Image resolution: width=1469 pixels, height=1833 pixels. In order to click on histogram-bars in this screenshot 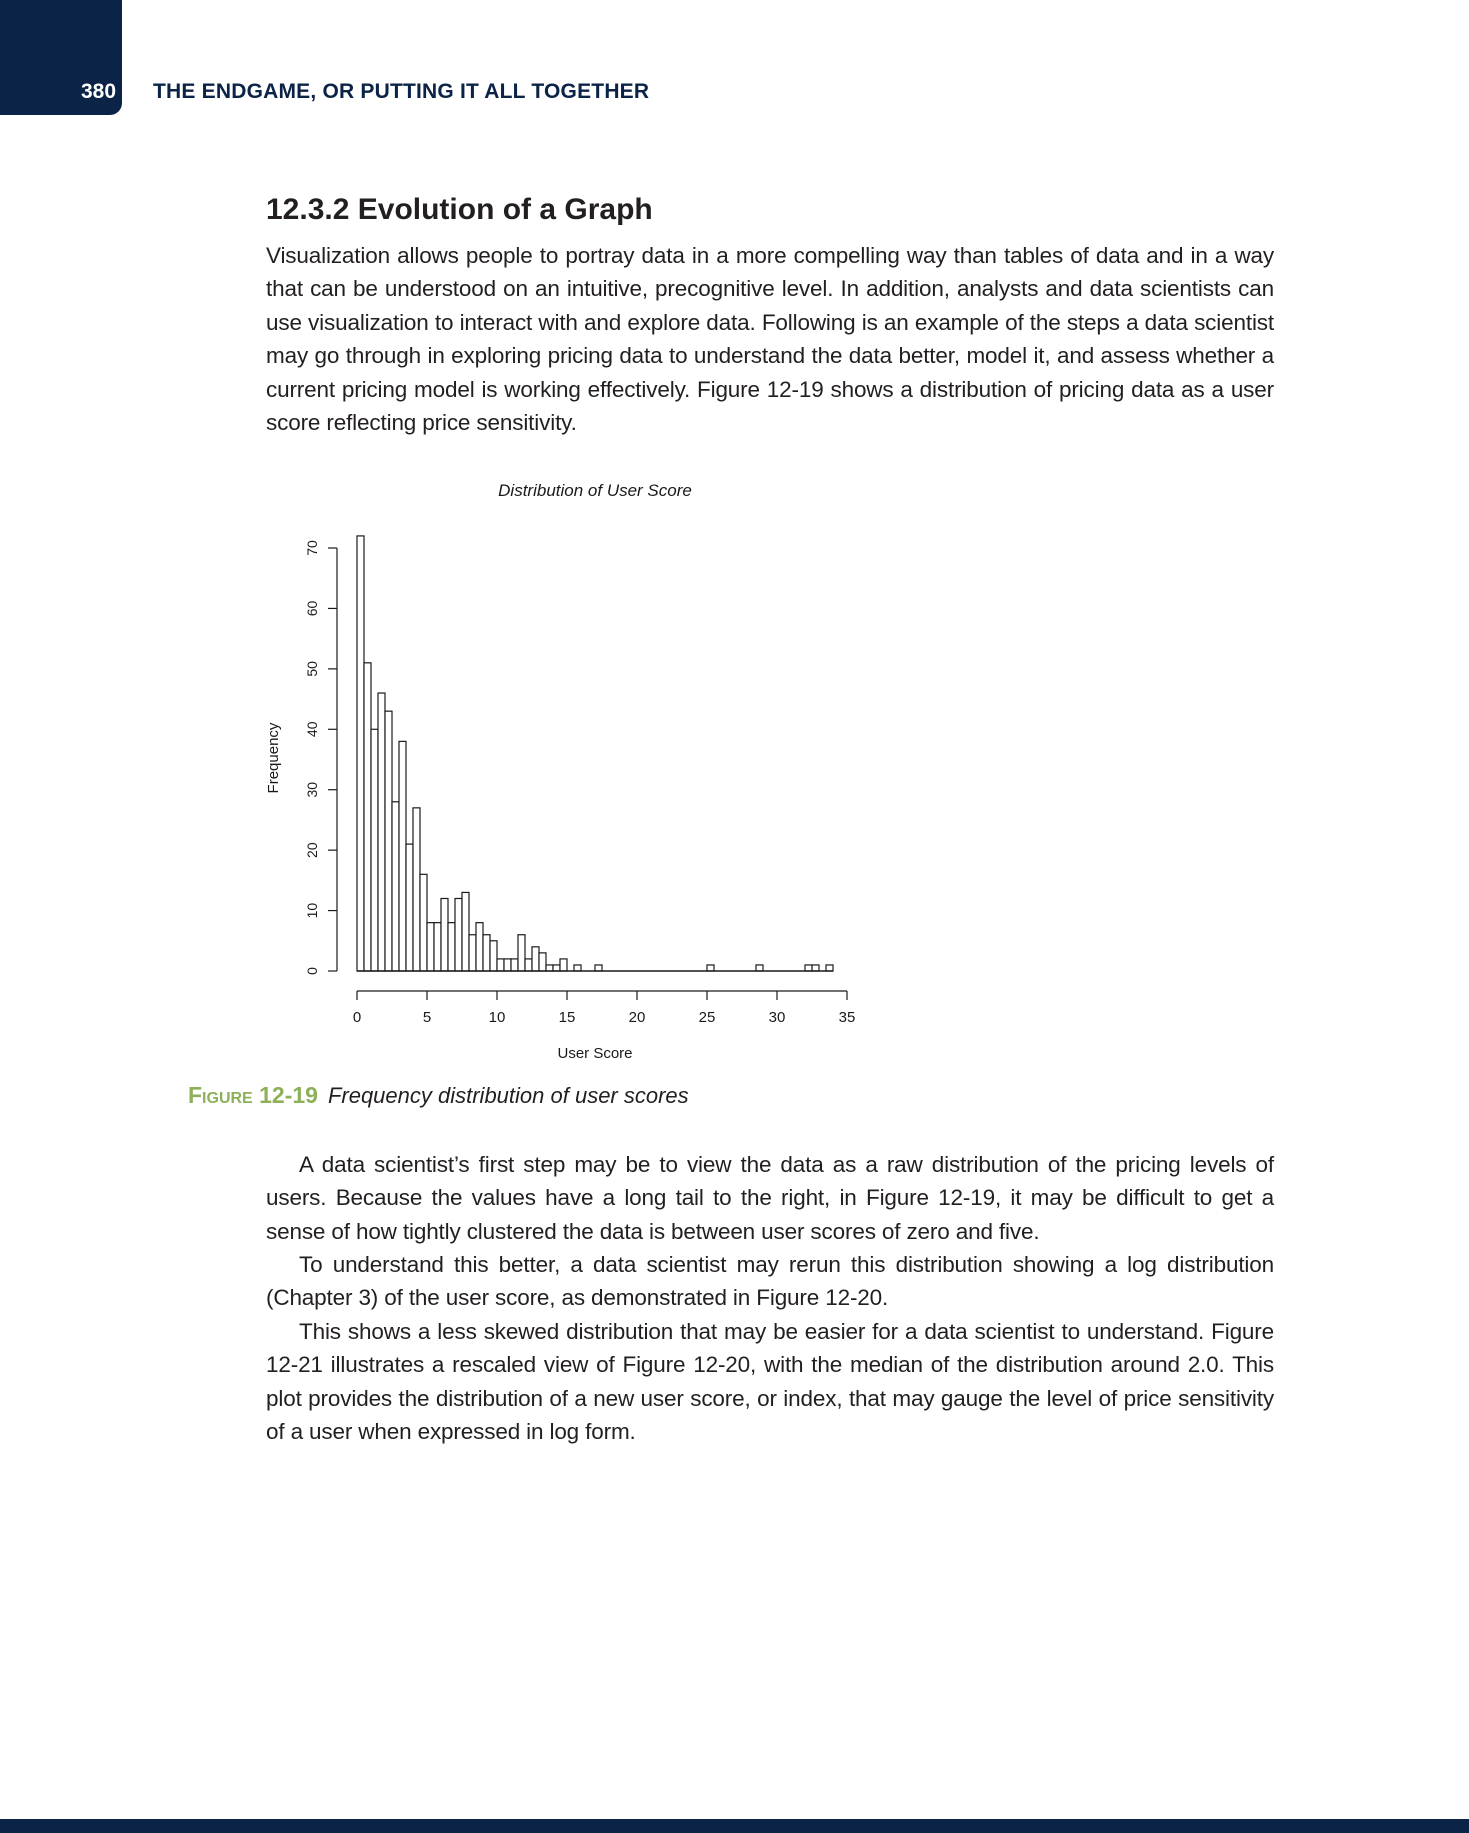, I will do `click(595, 753)`.